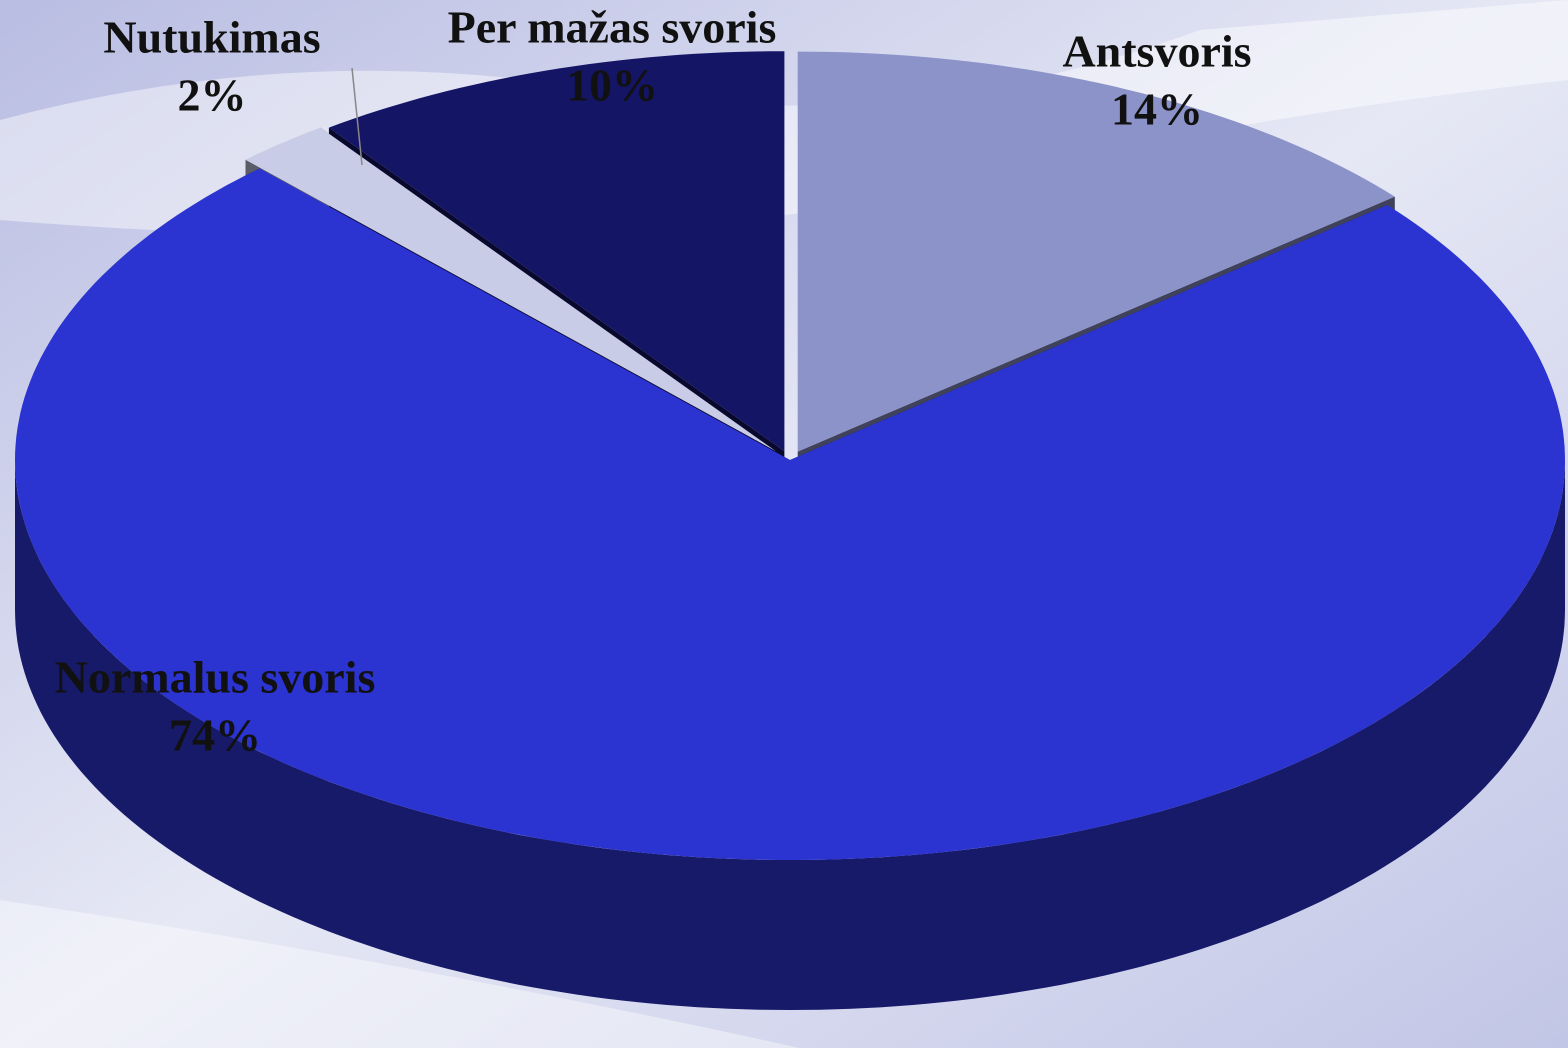  Describe the element at coordinates (215, 677) in the screenshot. I see `slice-label: Normalus svoris` at that location.